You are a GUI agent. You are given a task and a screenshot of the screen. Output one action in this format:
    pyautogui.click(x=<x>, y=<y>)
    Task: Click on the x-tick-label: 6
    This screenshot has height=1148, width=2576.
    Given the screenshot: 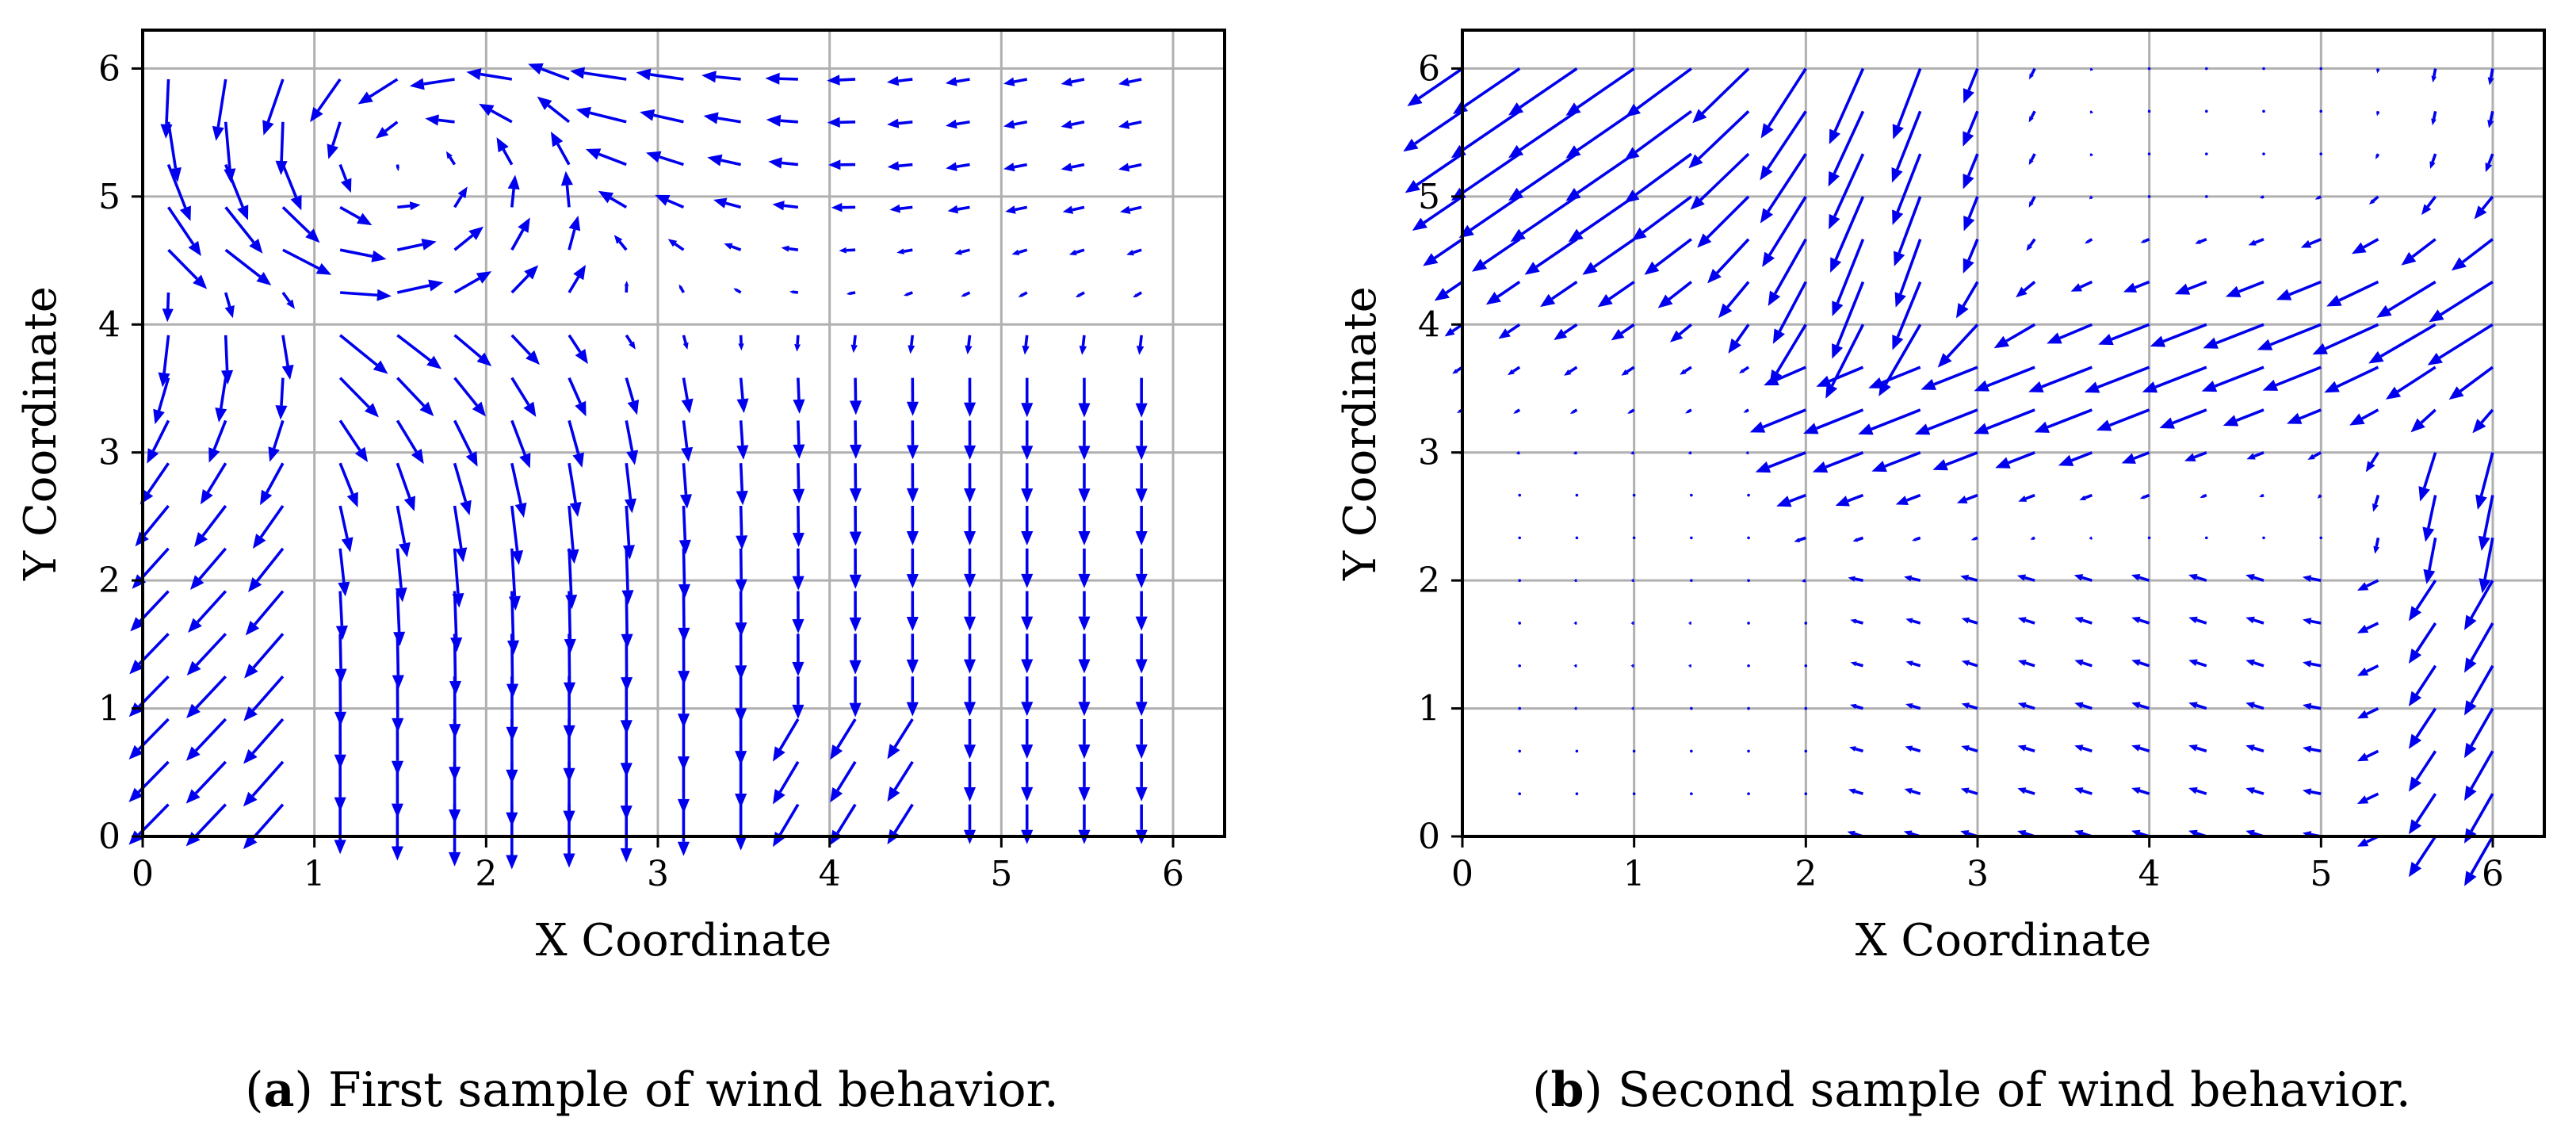 What is the action you would take?
    pyautogui.click(x=2493, y=874)
    